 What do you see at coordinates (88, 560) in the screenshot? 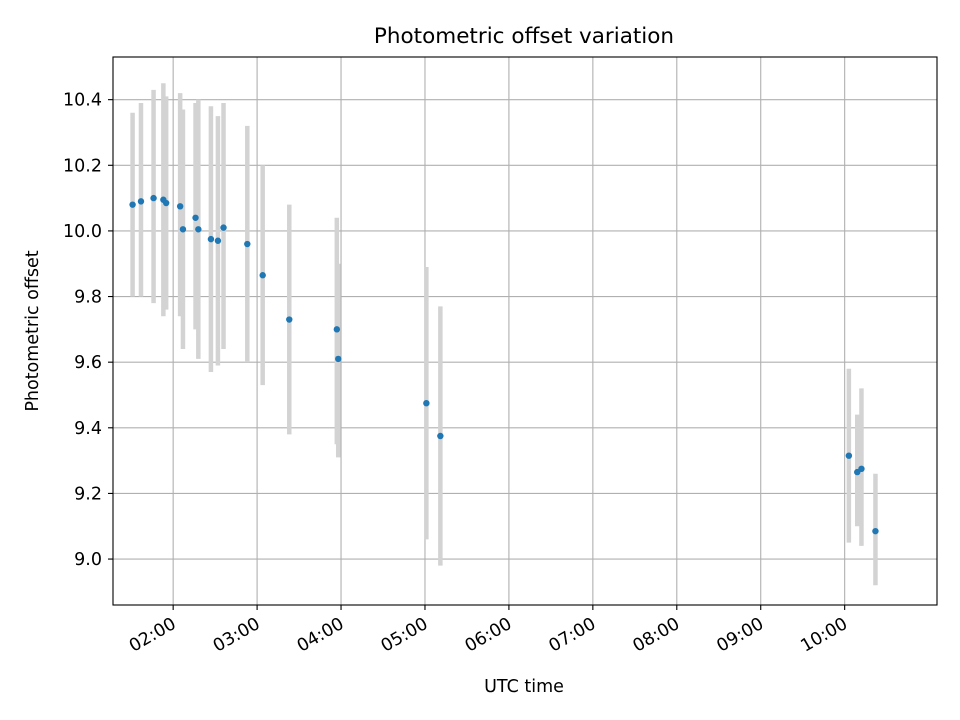
I see `y-tick-label: 9.0` at bounding box center [88, 560].